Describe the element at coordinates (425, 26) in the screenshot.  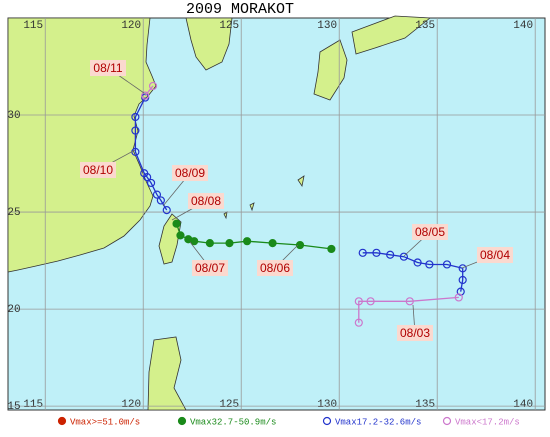
I see `lon-label-top: 135` at that location.